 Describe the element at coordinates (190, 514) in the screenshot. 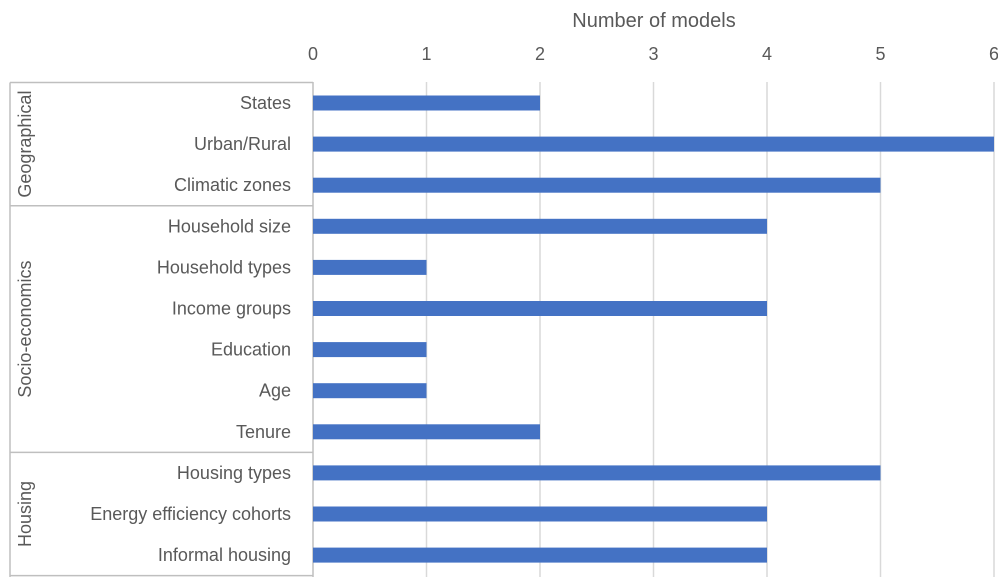

I see `category-label: Energy efficiency cohorts` at that location.